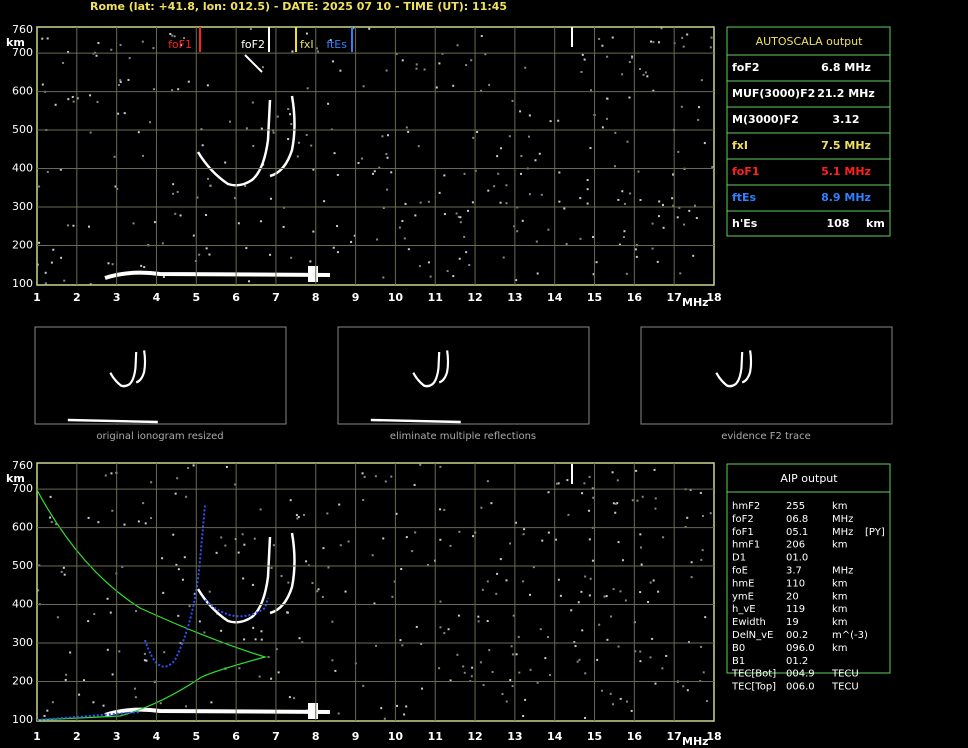  I want to click on x-tick-label: 14, so click(555, 736).